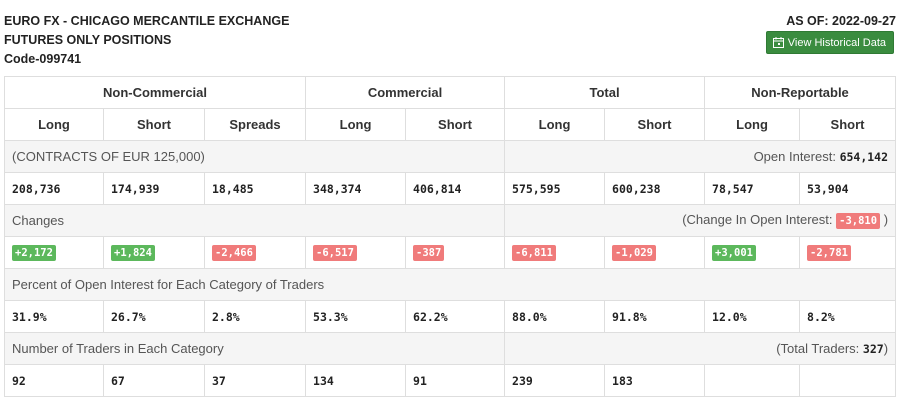 Image resolution: width=900 pixels, height=411 pixels. Describe the element at coordinates (255, 380) in the screenshot. I see `traders-value: 37` at that location.